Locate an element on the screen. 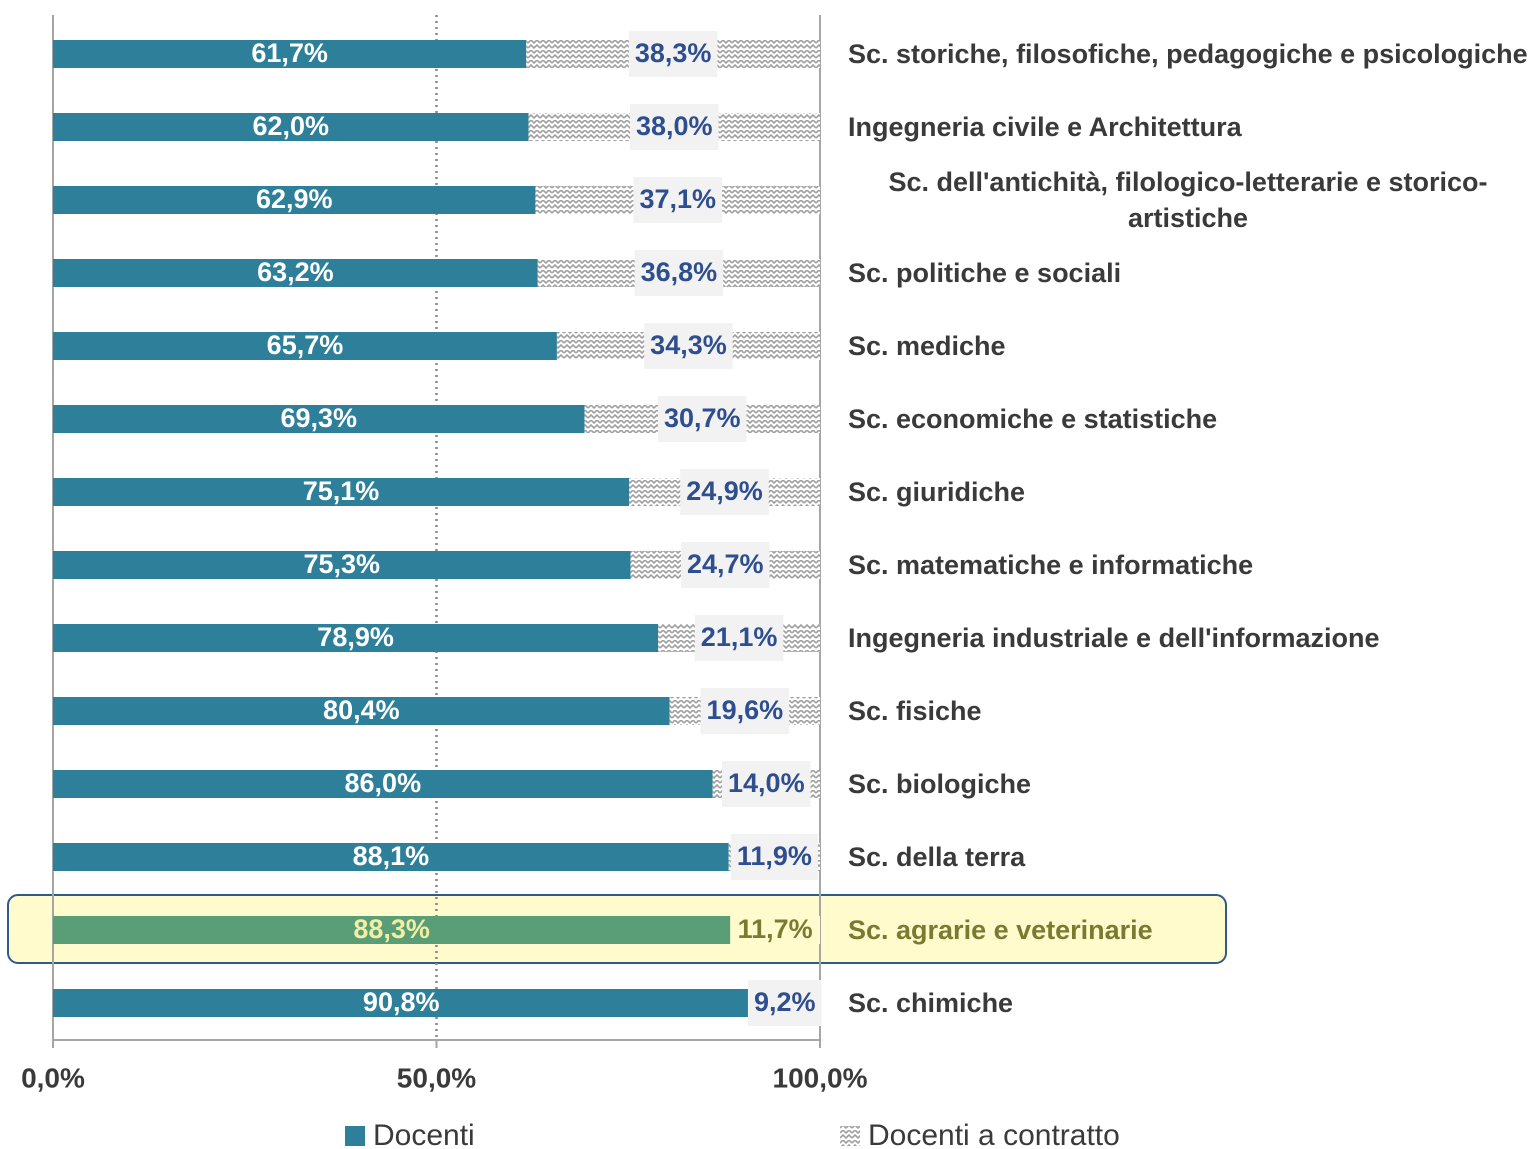  data-label-group: 36,8% is located at coordinates (679, 273).